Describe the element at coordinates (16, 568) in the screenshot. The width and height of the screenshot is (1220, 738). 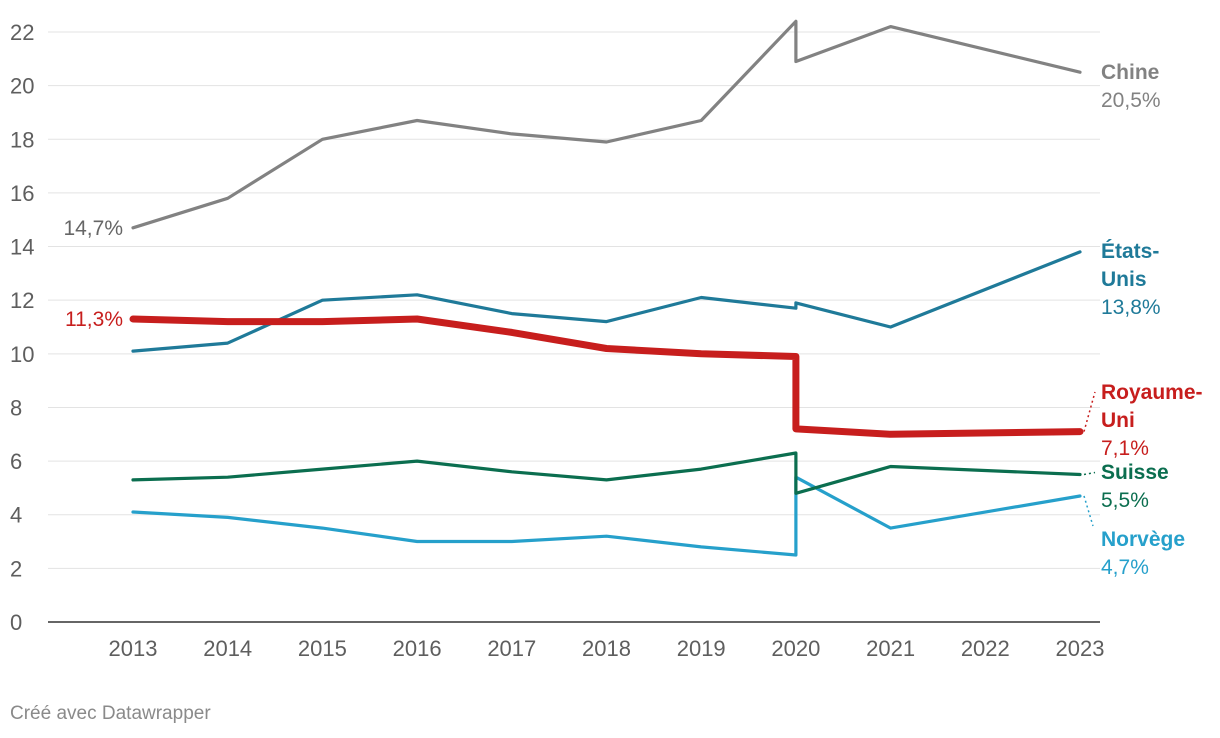
I see `y-tick-label: 2` at that location.